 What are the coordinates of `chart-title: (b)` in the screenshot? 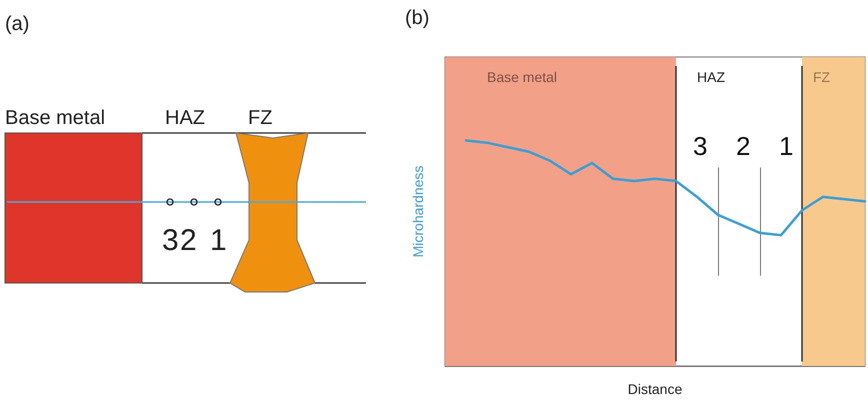 It's located at (417, 18).